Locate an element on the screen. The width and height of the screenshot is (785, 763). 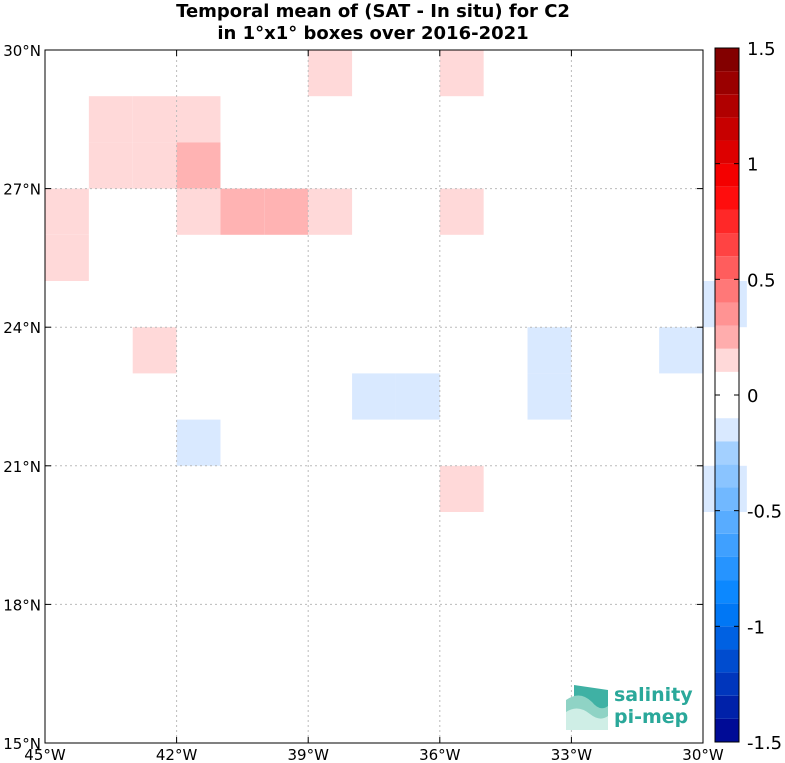
logo-line1: salinity is located at coordinates (653, 695).